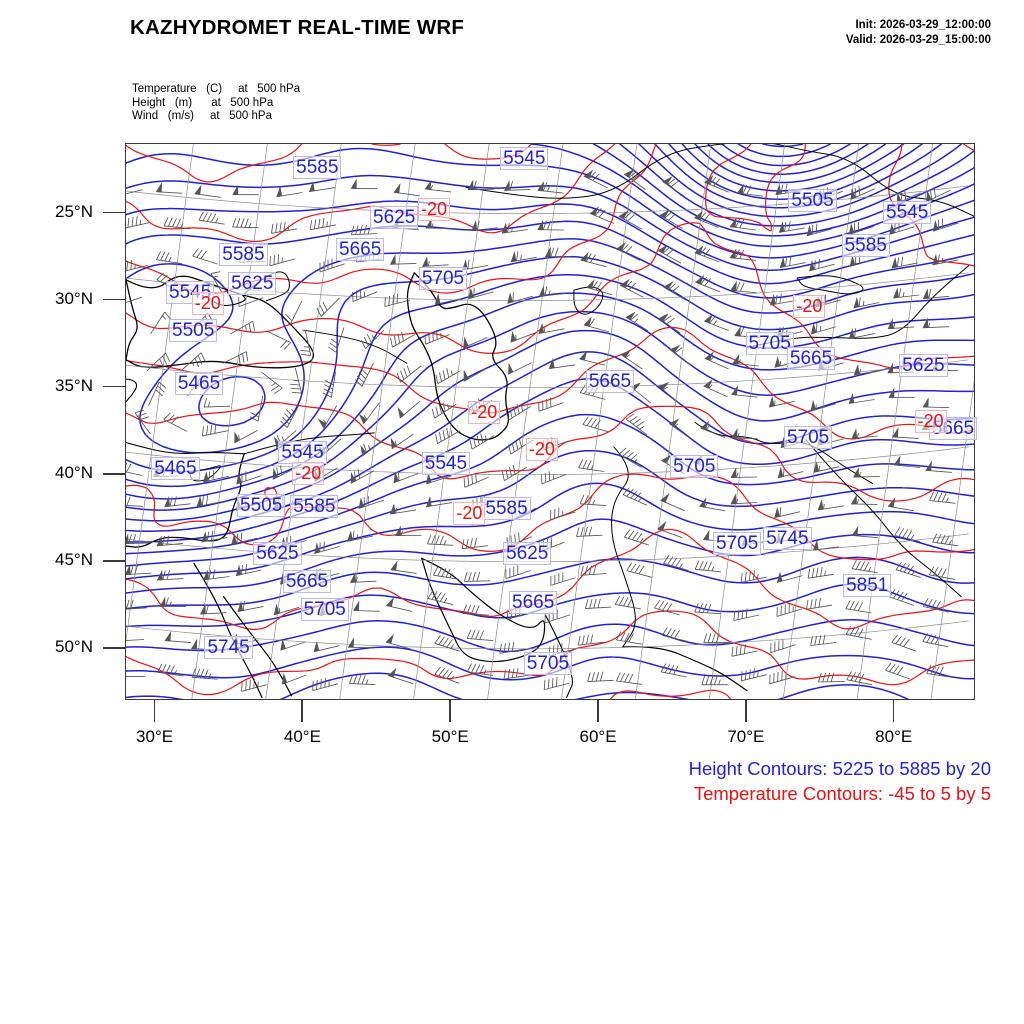  What do you see at coordinates (74, 211) in the screenshot?
I see `lat-axis-label: 25°N` at bounding box center [74, 211].